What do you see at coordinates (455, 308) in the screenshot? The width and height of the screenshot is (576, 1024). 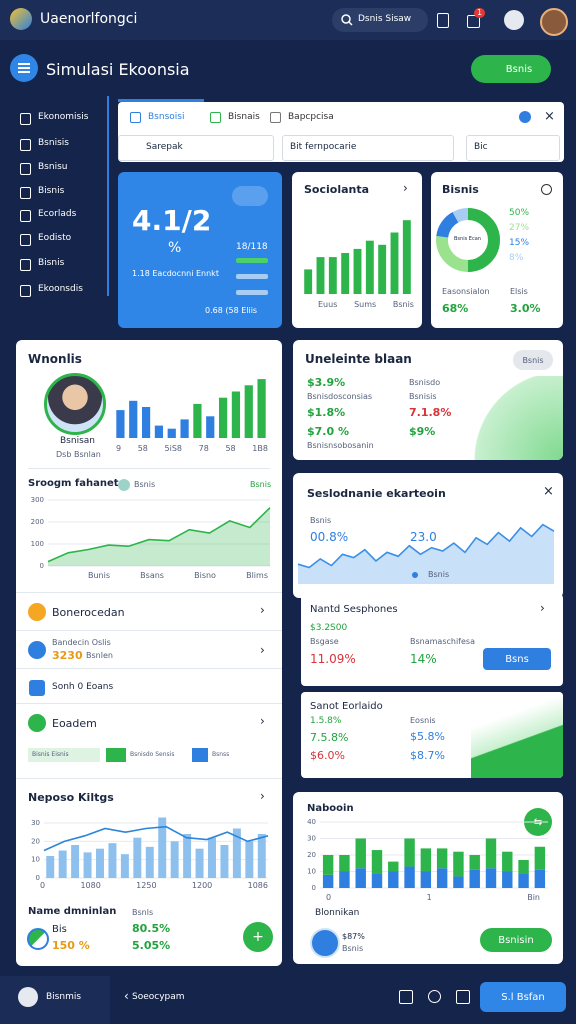 I see `stat: 68%` at bounding box center [455, 308].